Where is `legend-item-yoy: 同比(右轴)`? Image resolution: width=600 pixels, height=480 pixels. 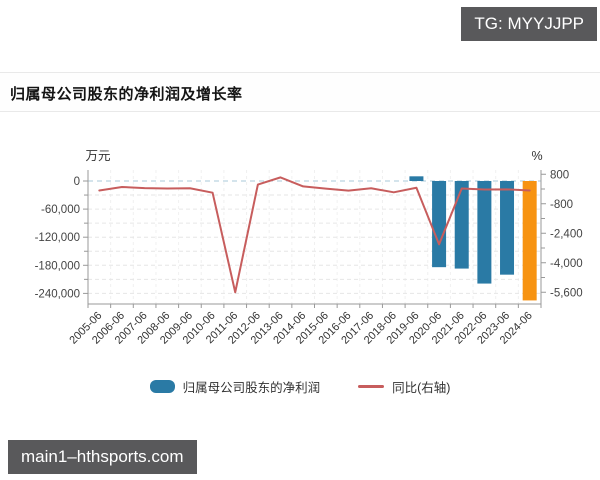
legend-item-yoy: 同比(右轴) is located at coordinates (404, 386).